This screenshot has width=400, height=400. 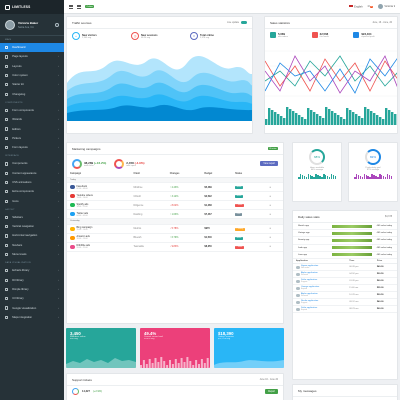 What do you see at coordinates (32, 48) in the screenshot?
I see `sidebar-item-dashboard: Dashboard` at bounding box center [32, 48].